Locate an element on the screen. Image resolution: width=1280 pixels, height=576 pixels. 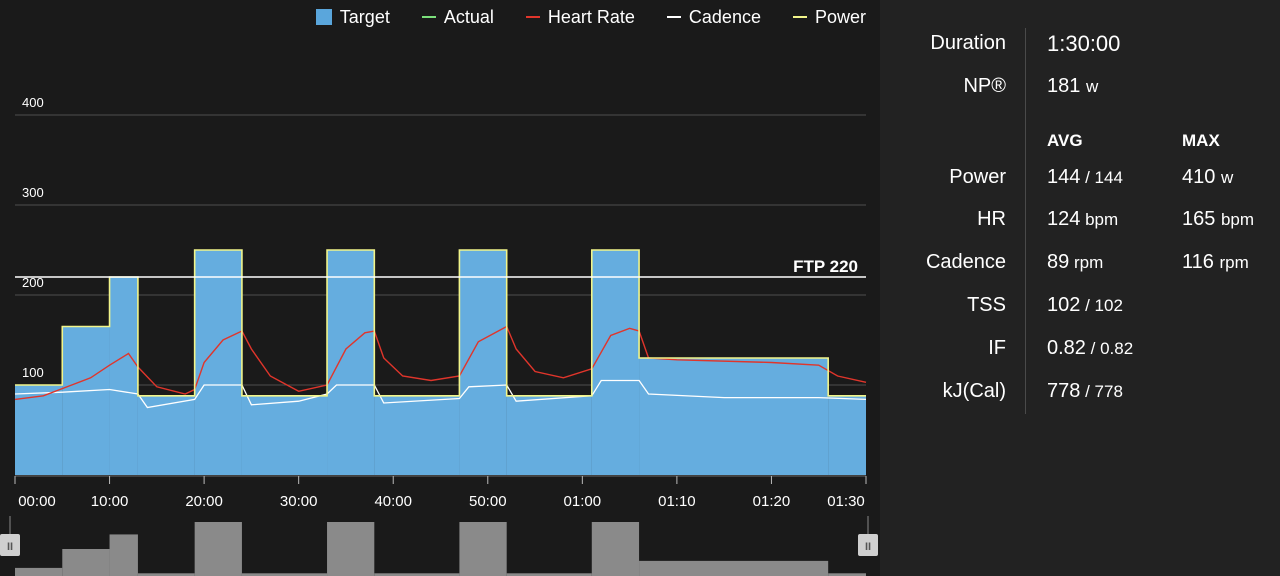
heart-rate-swatch-icon is located at coordinates (532, 17).